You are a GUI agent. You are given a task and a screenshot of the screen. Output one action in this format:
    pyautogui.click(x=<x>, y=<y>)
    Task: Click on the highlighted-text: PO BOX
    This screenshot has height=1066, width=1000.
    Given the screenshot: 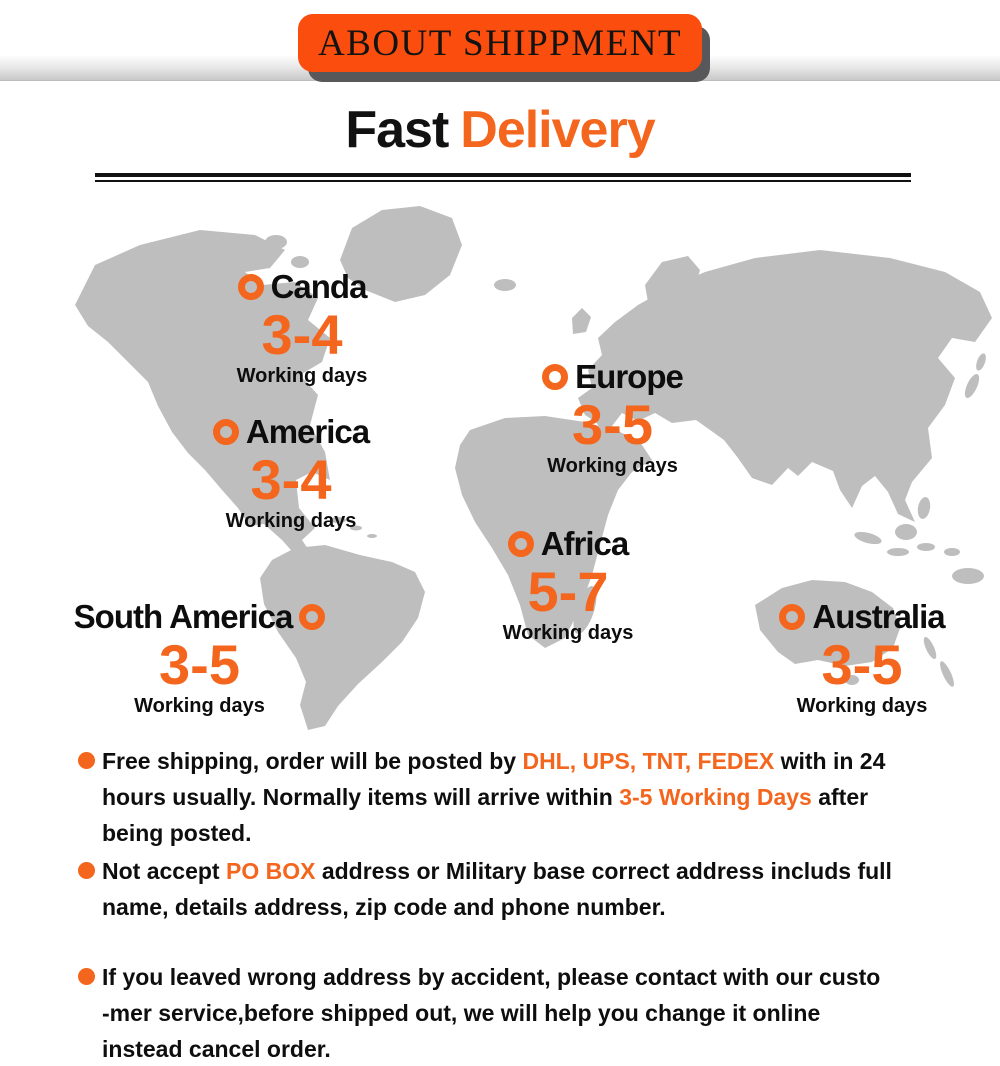 What is the action you would take?
    pyautogui.click(x=270, y=871)
    